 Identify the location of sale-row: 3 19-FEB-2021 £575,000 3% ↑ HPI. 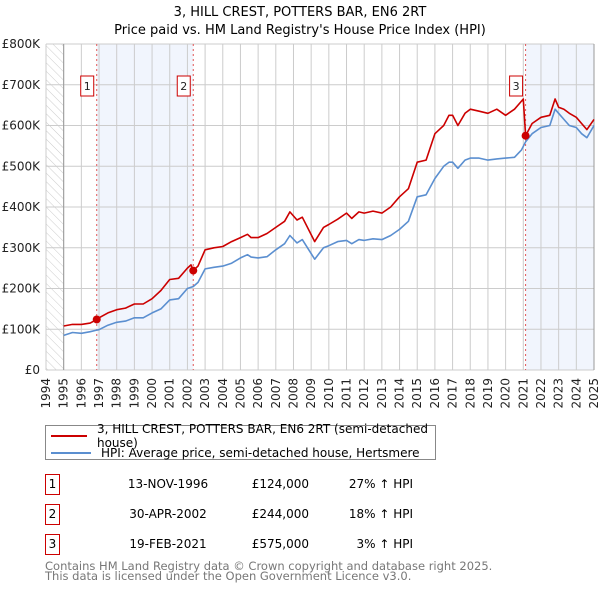
(245, 544).